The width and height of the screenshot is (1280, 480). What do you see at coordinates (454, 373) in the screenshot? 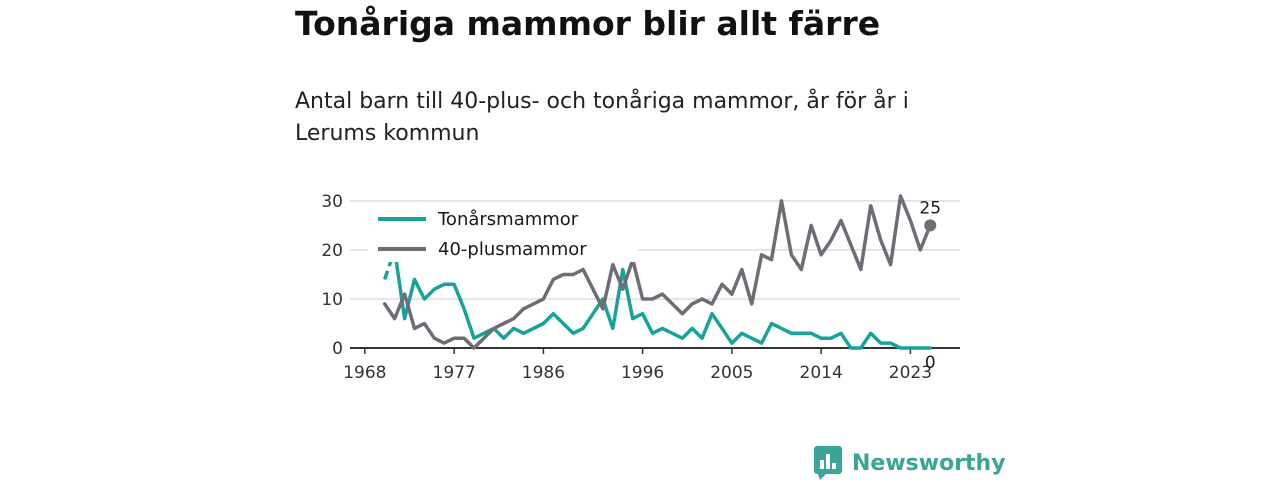
I see `x-tick-label: 1977` at bounding box center [454, 373].